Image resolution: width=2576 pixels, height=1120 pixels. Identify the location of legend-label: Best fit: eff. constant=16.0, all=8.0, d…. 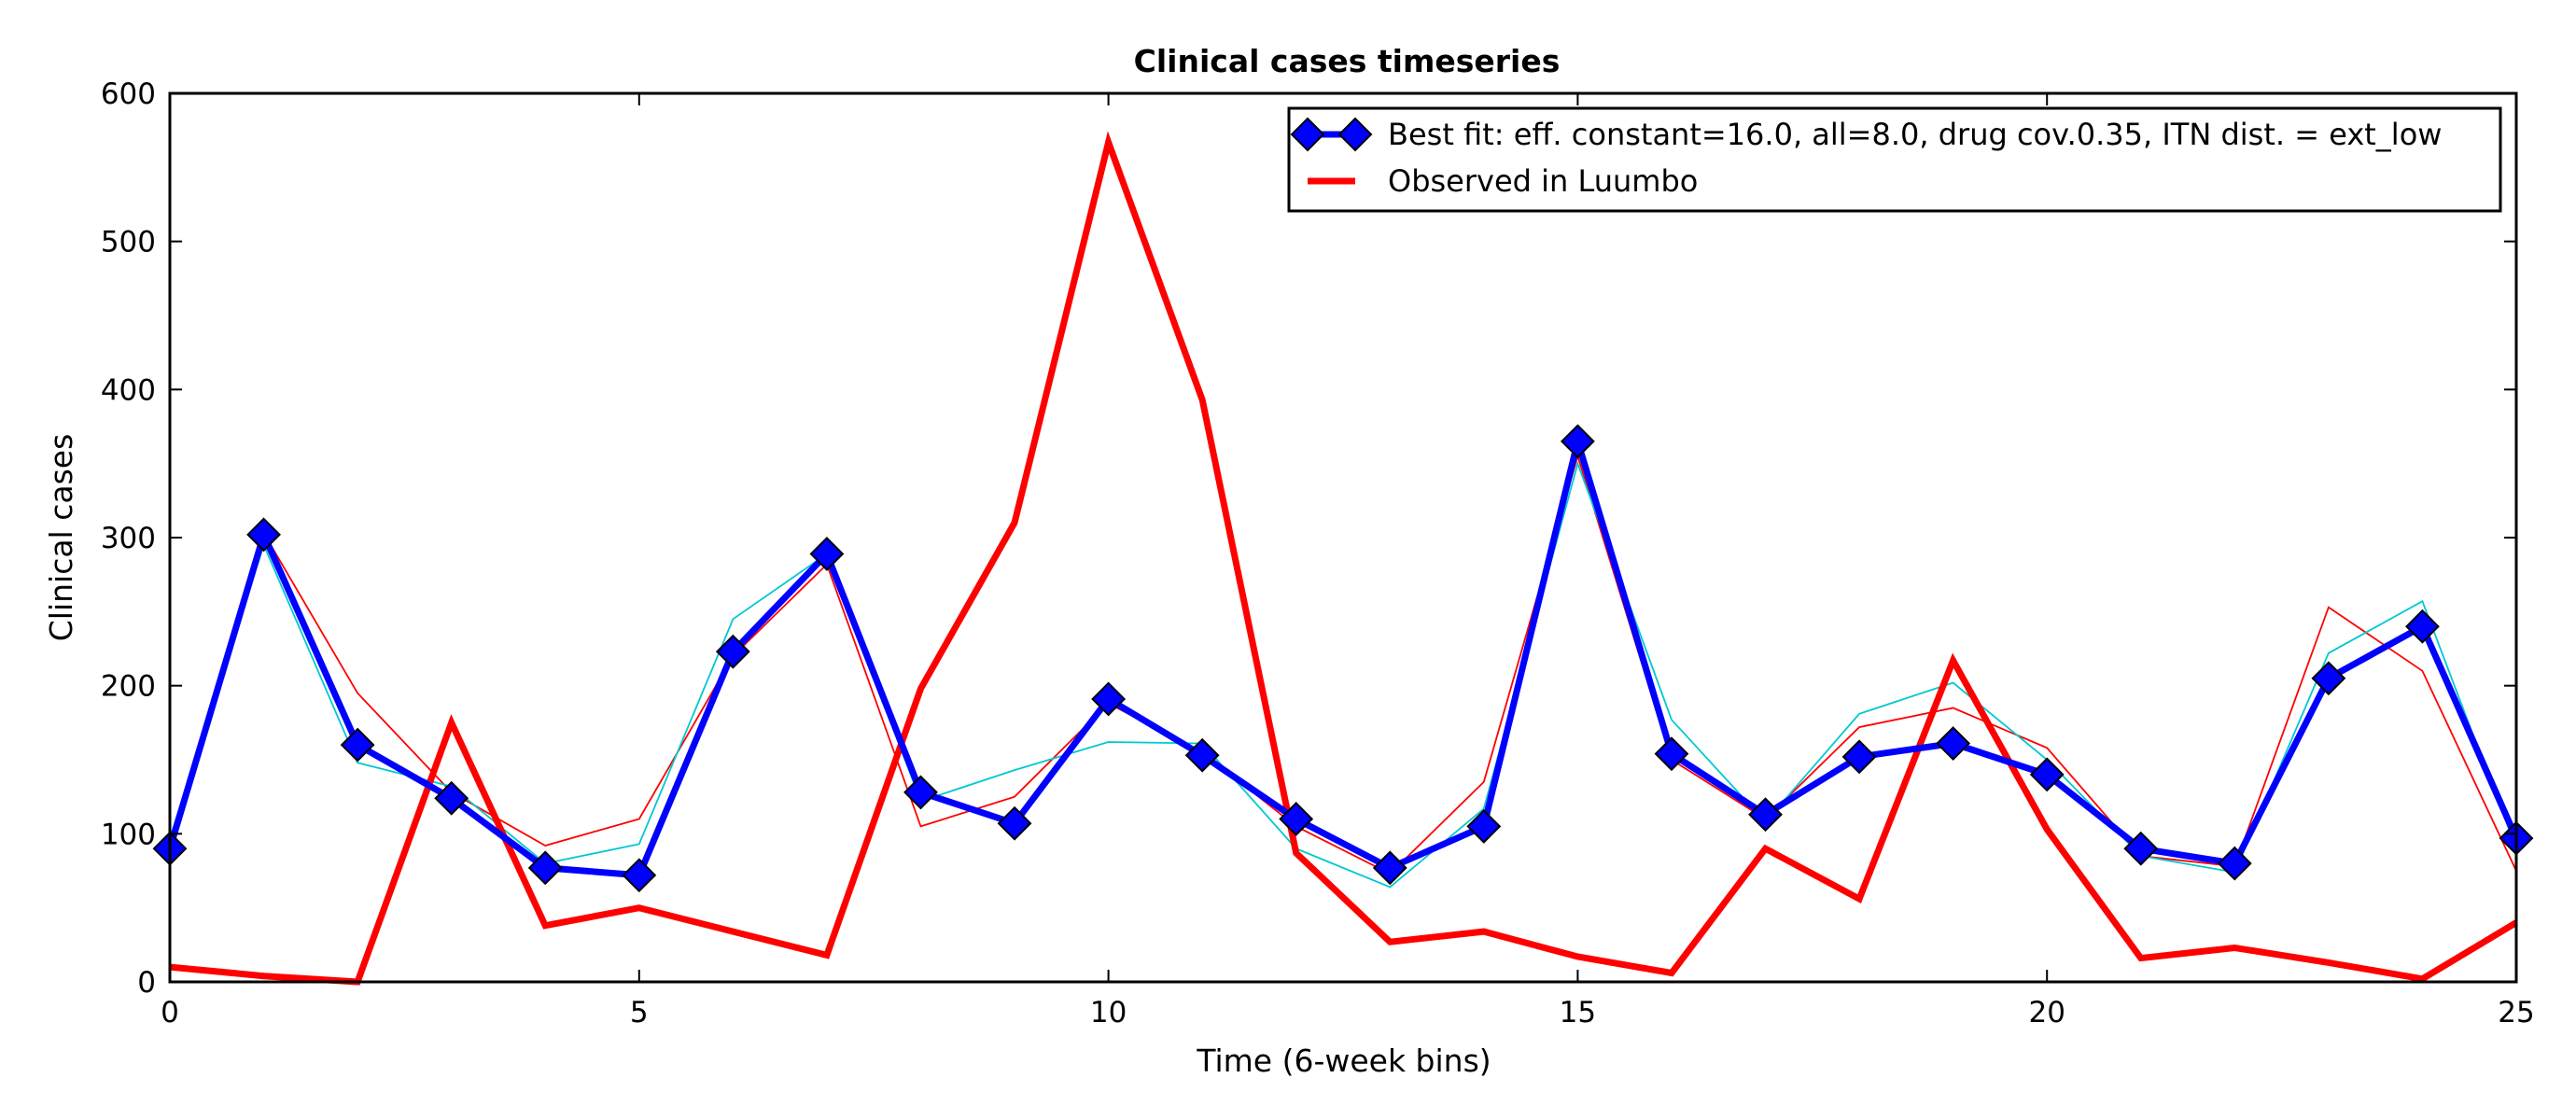
(1915, 134).